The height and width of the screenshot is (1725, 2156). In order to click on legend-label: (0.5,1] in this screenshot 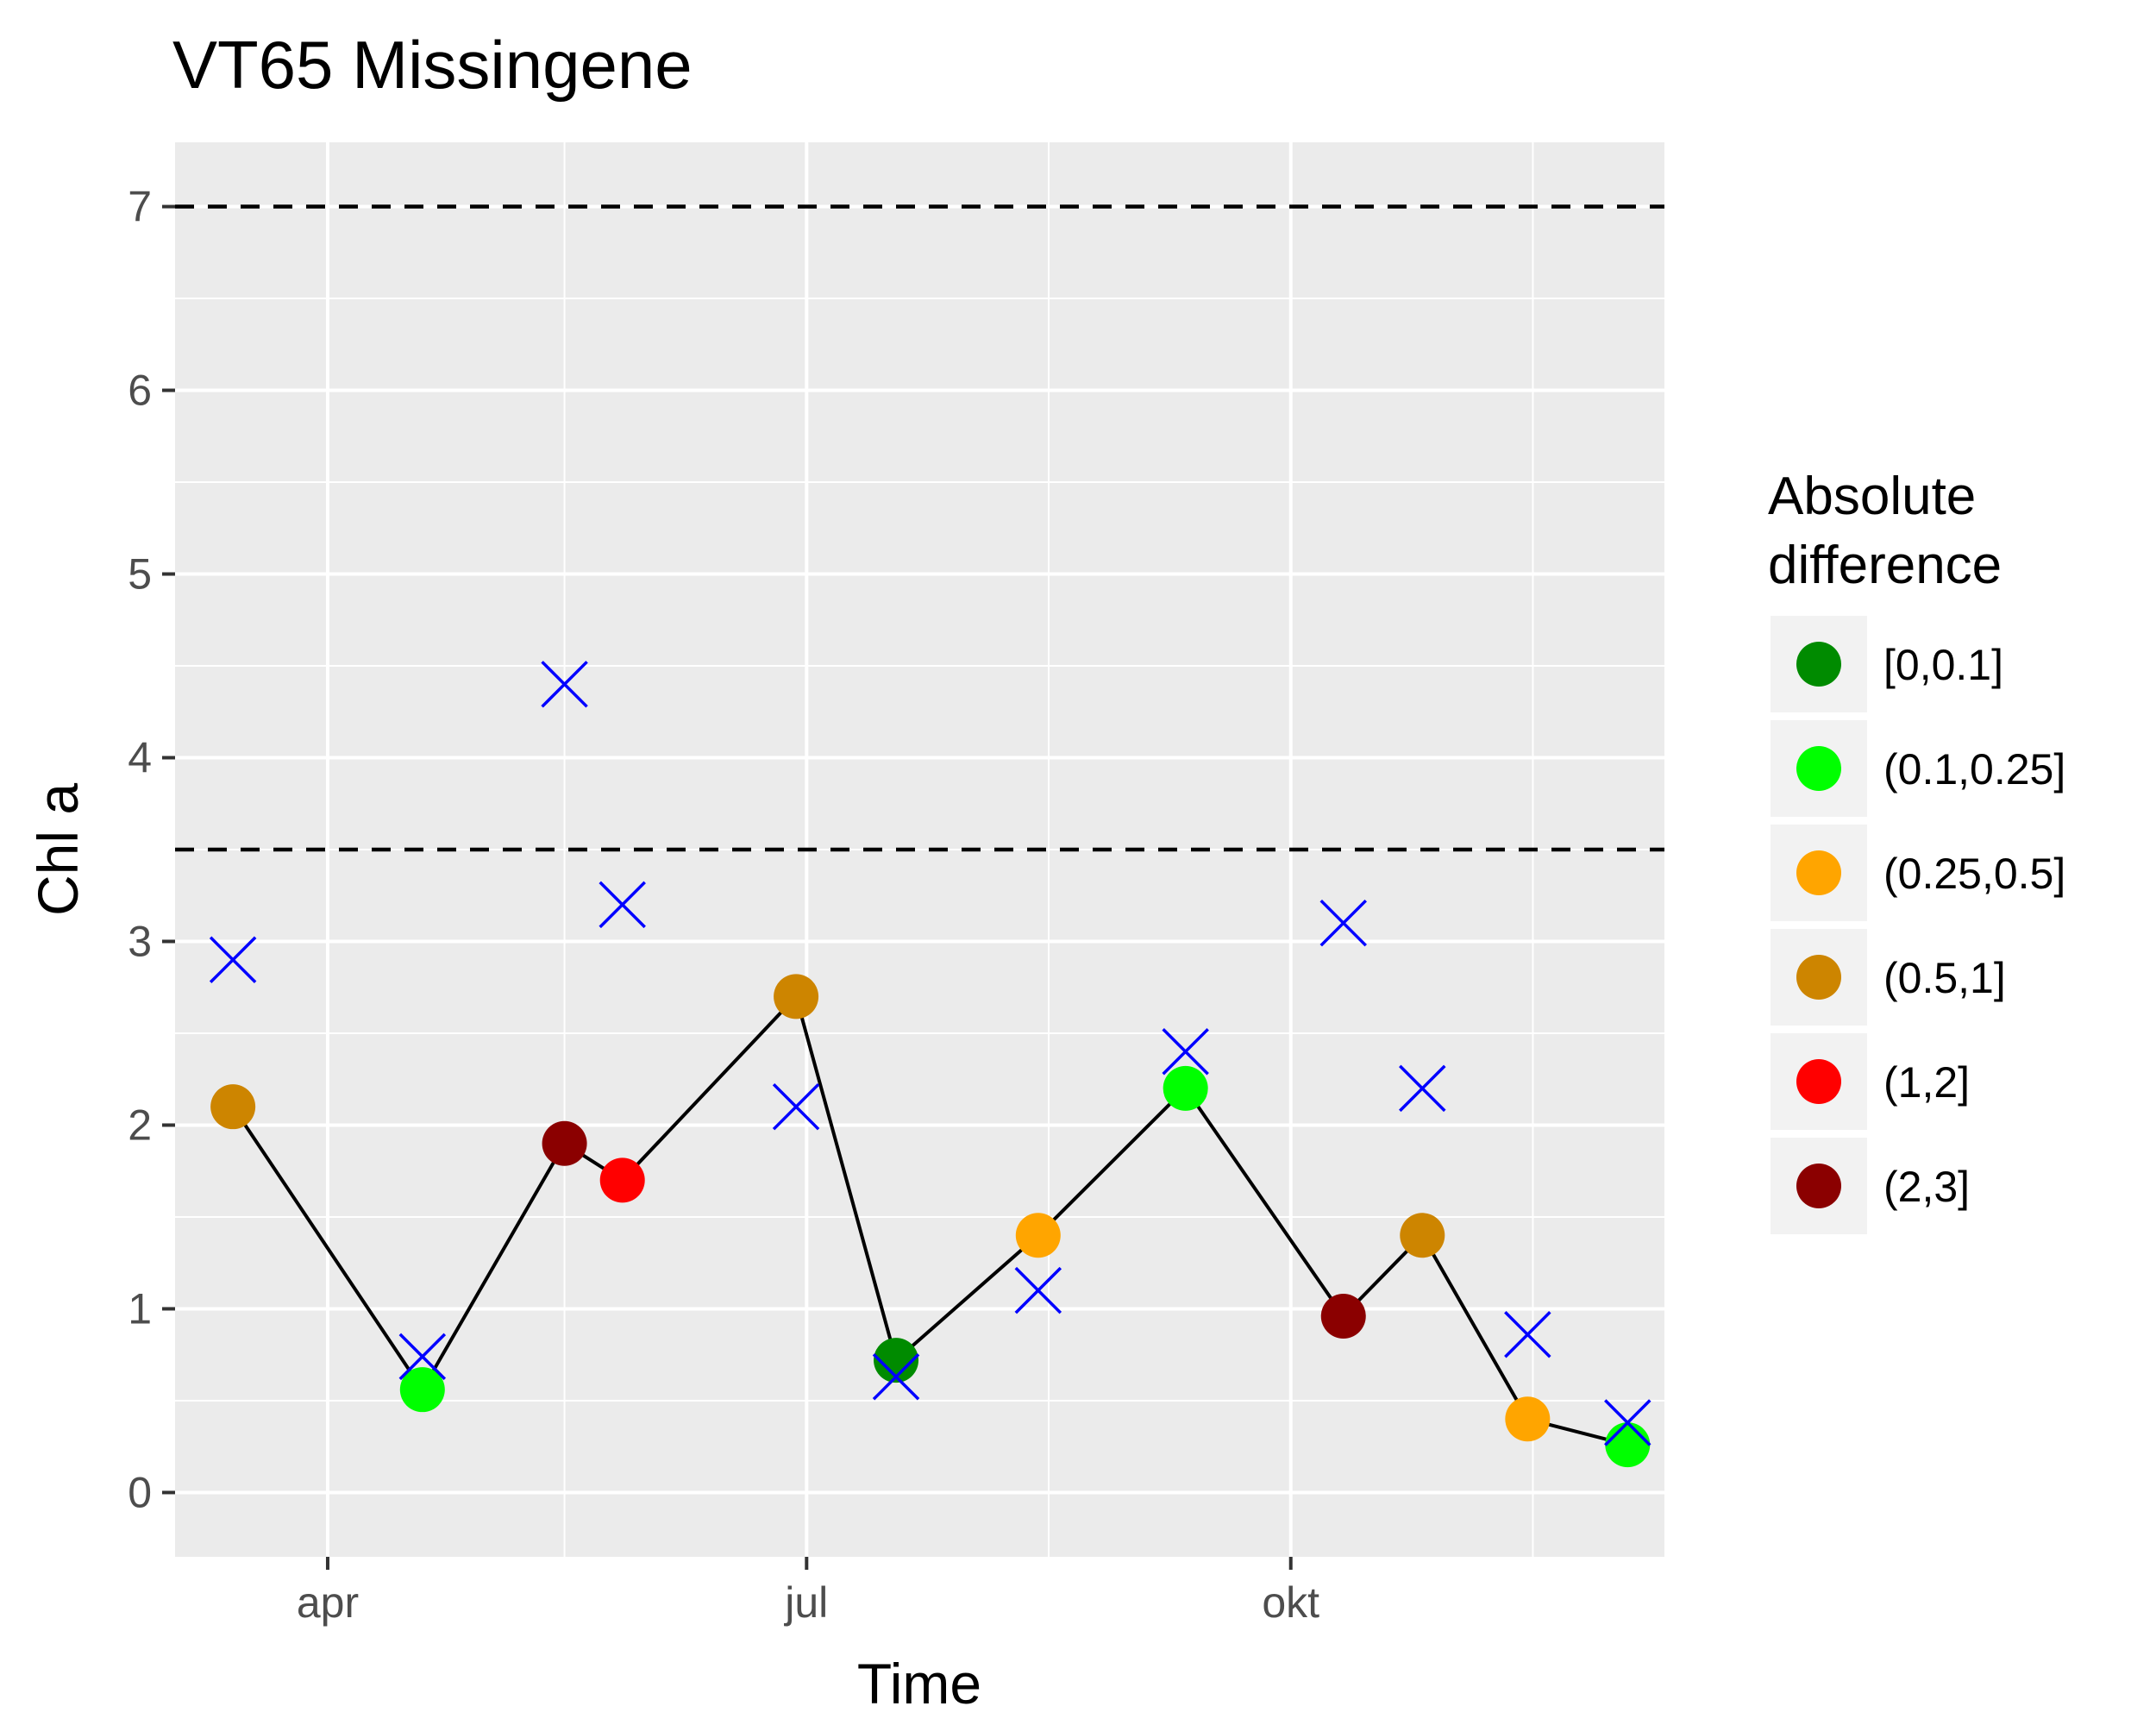, I will do `click(1944, 978)`.